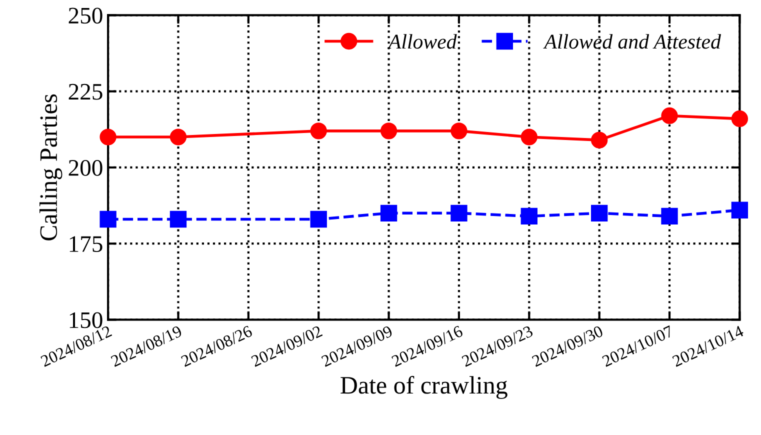  What do you see at coordinates (86, 244) in the screenshot?
I see `y-tick-label: 175` at bounding box center [86, 244].